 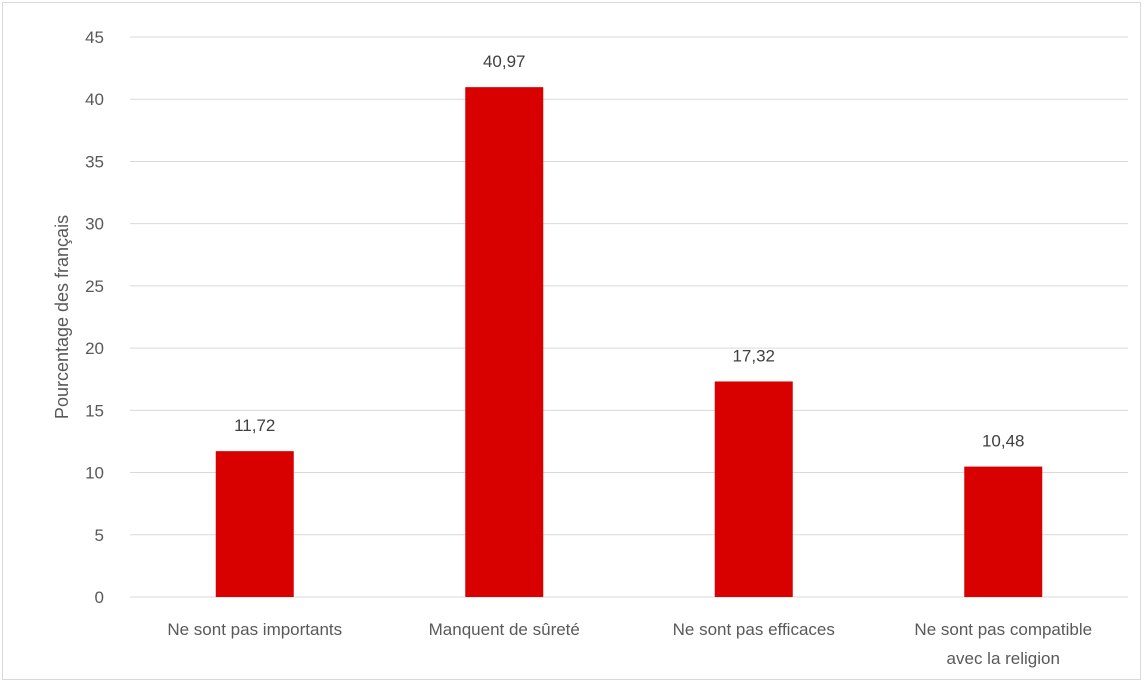 I want to click on x-category-label: Ne sont pas compatible avec la religion, so click(x=1003, y=644).